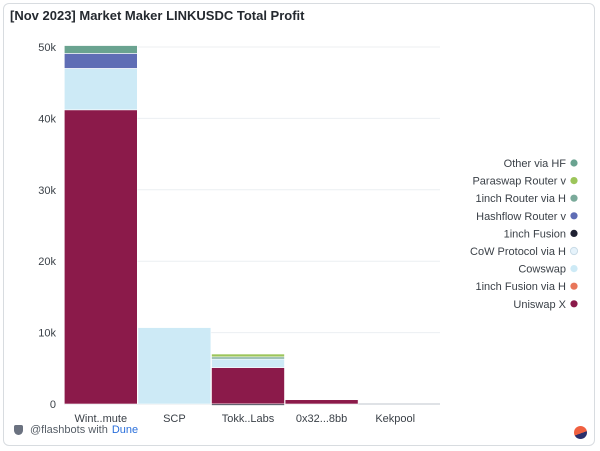 This screenshot has height=451, width=600. What do you see at coordinates (580, 432) in the screenshot?
I see `dune-logo-icon` at bounding box center [580, 432].